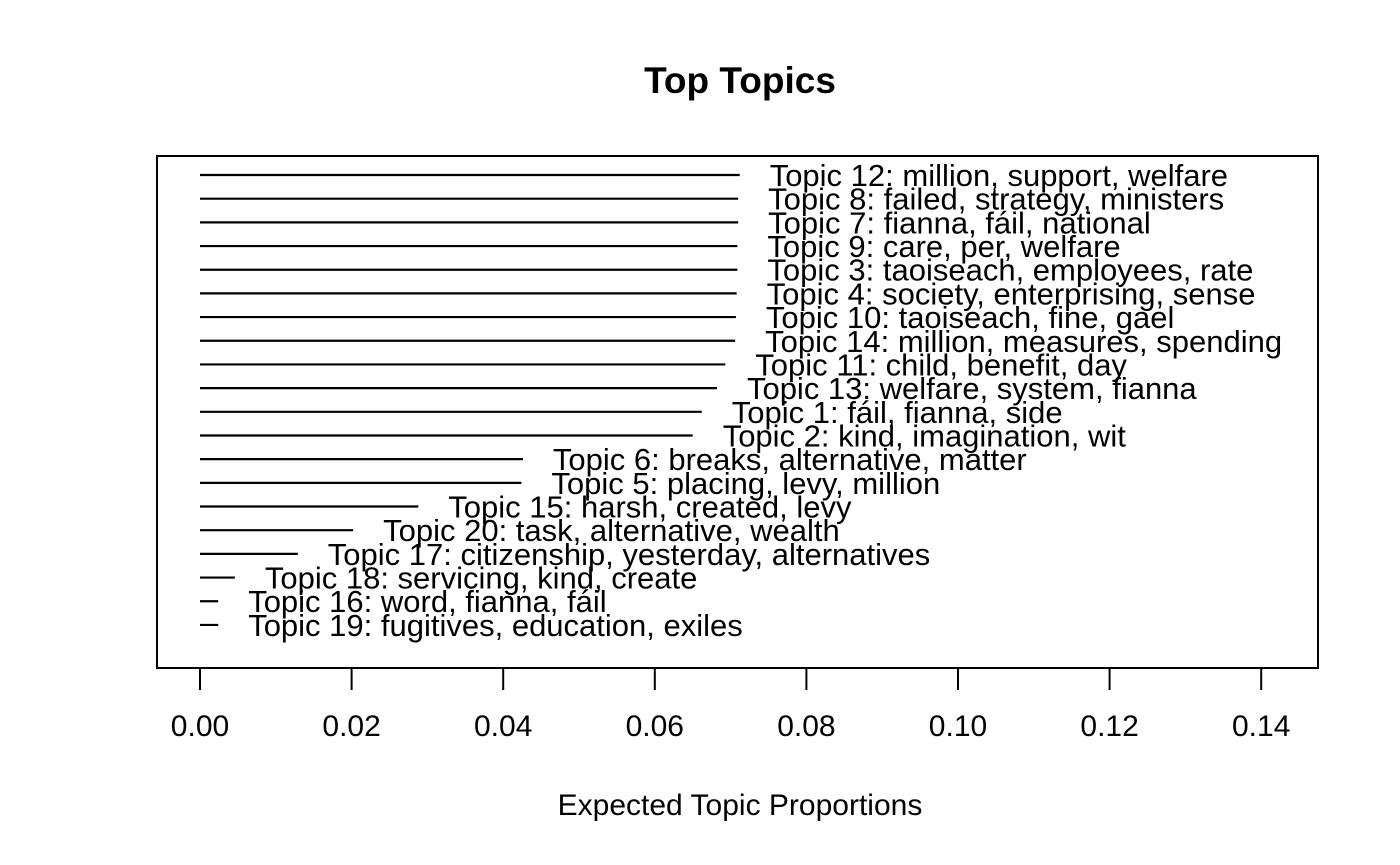 Image resolution: width=1400 pixels, height=865 pixels. What do you see at coordinates (970, 317) in the screenshot?
I see `topic-label: Topic 10: taoiseach, fine, gael` at bounding box center [970, 317].